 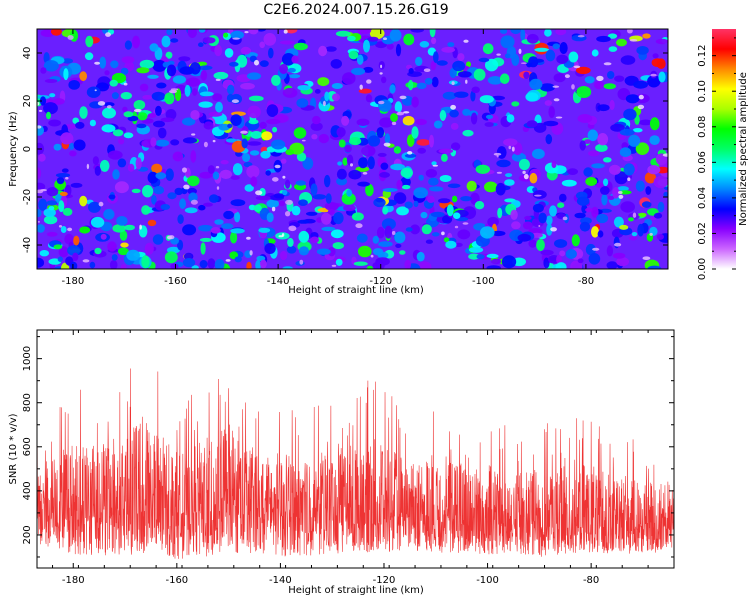 I want to click on snr-x-tick-label: -160, so click(x=176, y=580).